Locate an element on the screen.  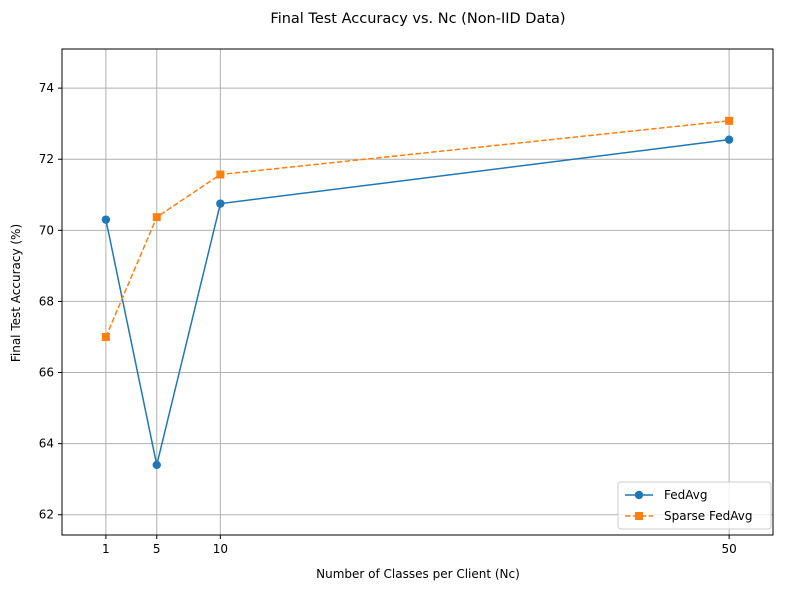
legend-box is located at coordinates (694, 505).